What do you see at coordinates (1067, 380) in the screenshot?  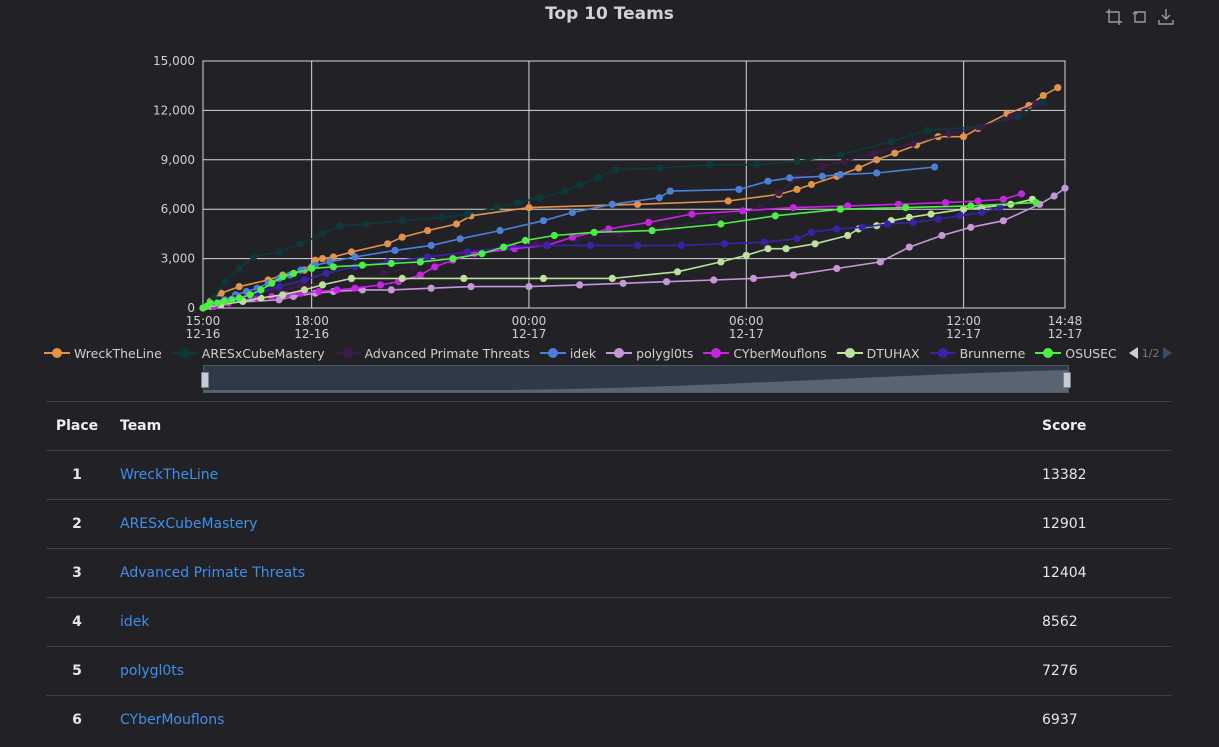 I see `zoom-end-handle` at bounding box center [1067, 380].